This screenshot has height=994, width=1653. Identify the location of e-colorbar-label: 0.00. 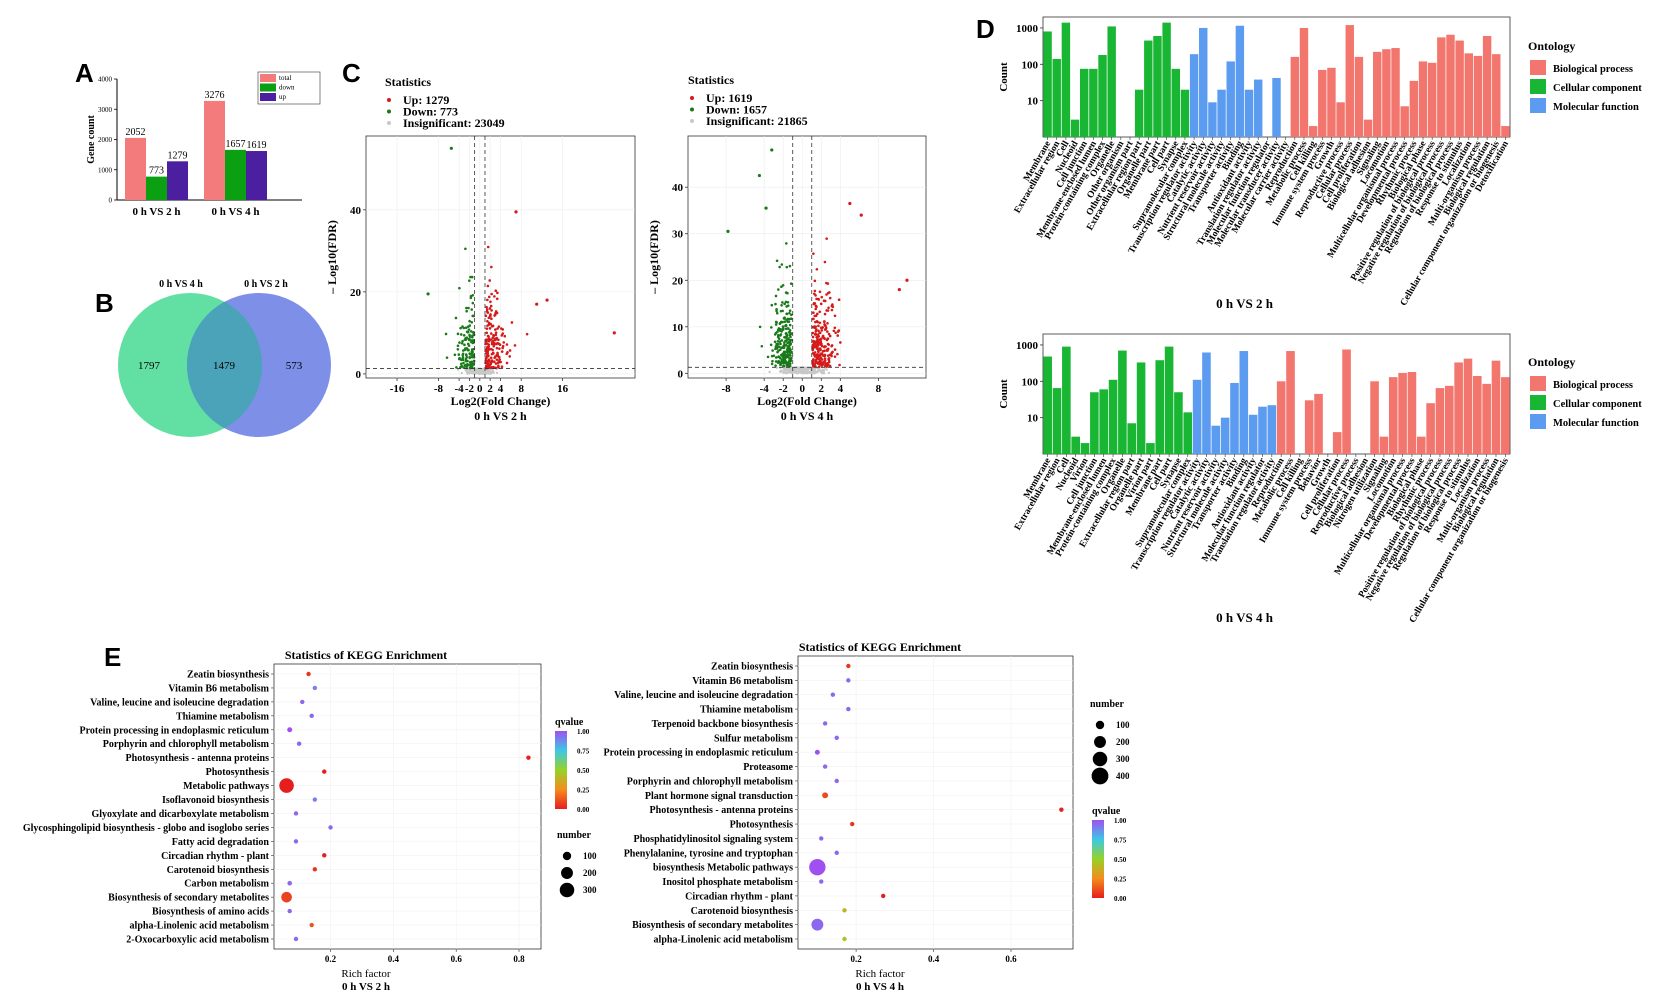
(1120, 899).